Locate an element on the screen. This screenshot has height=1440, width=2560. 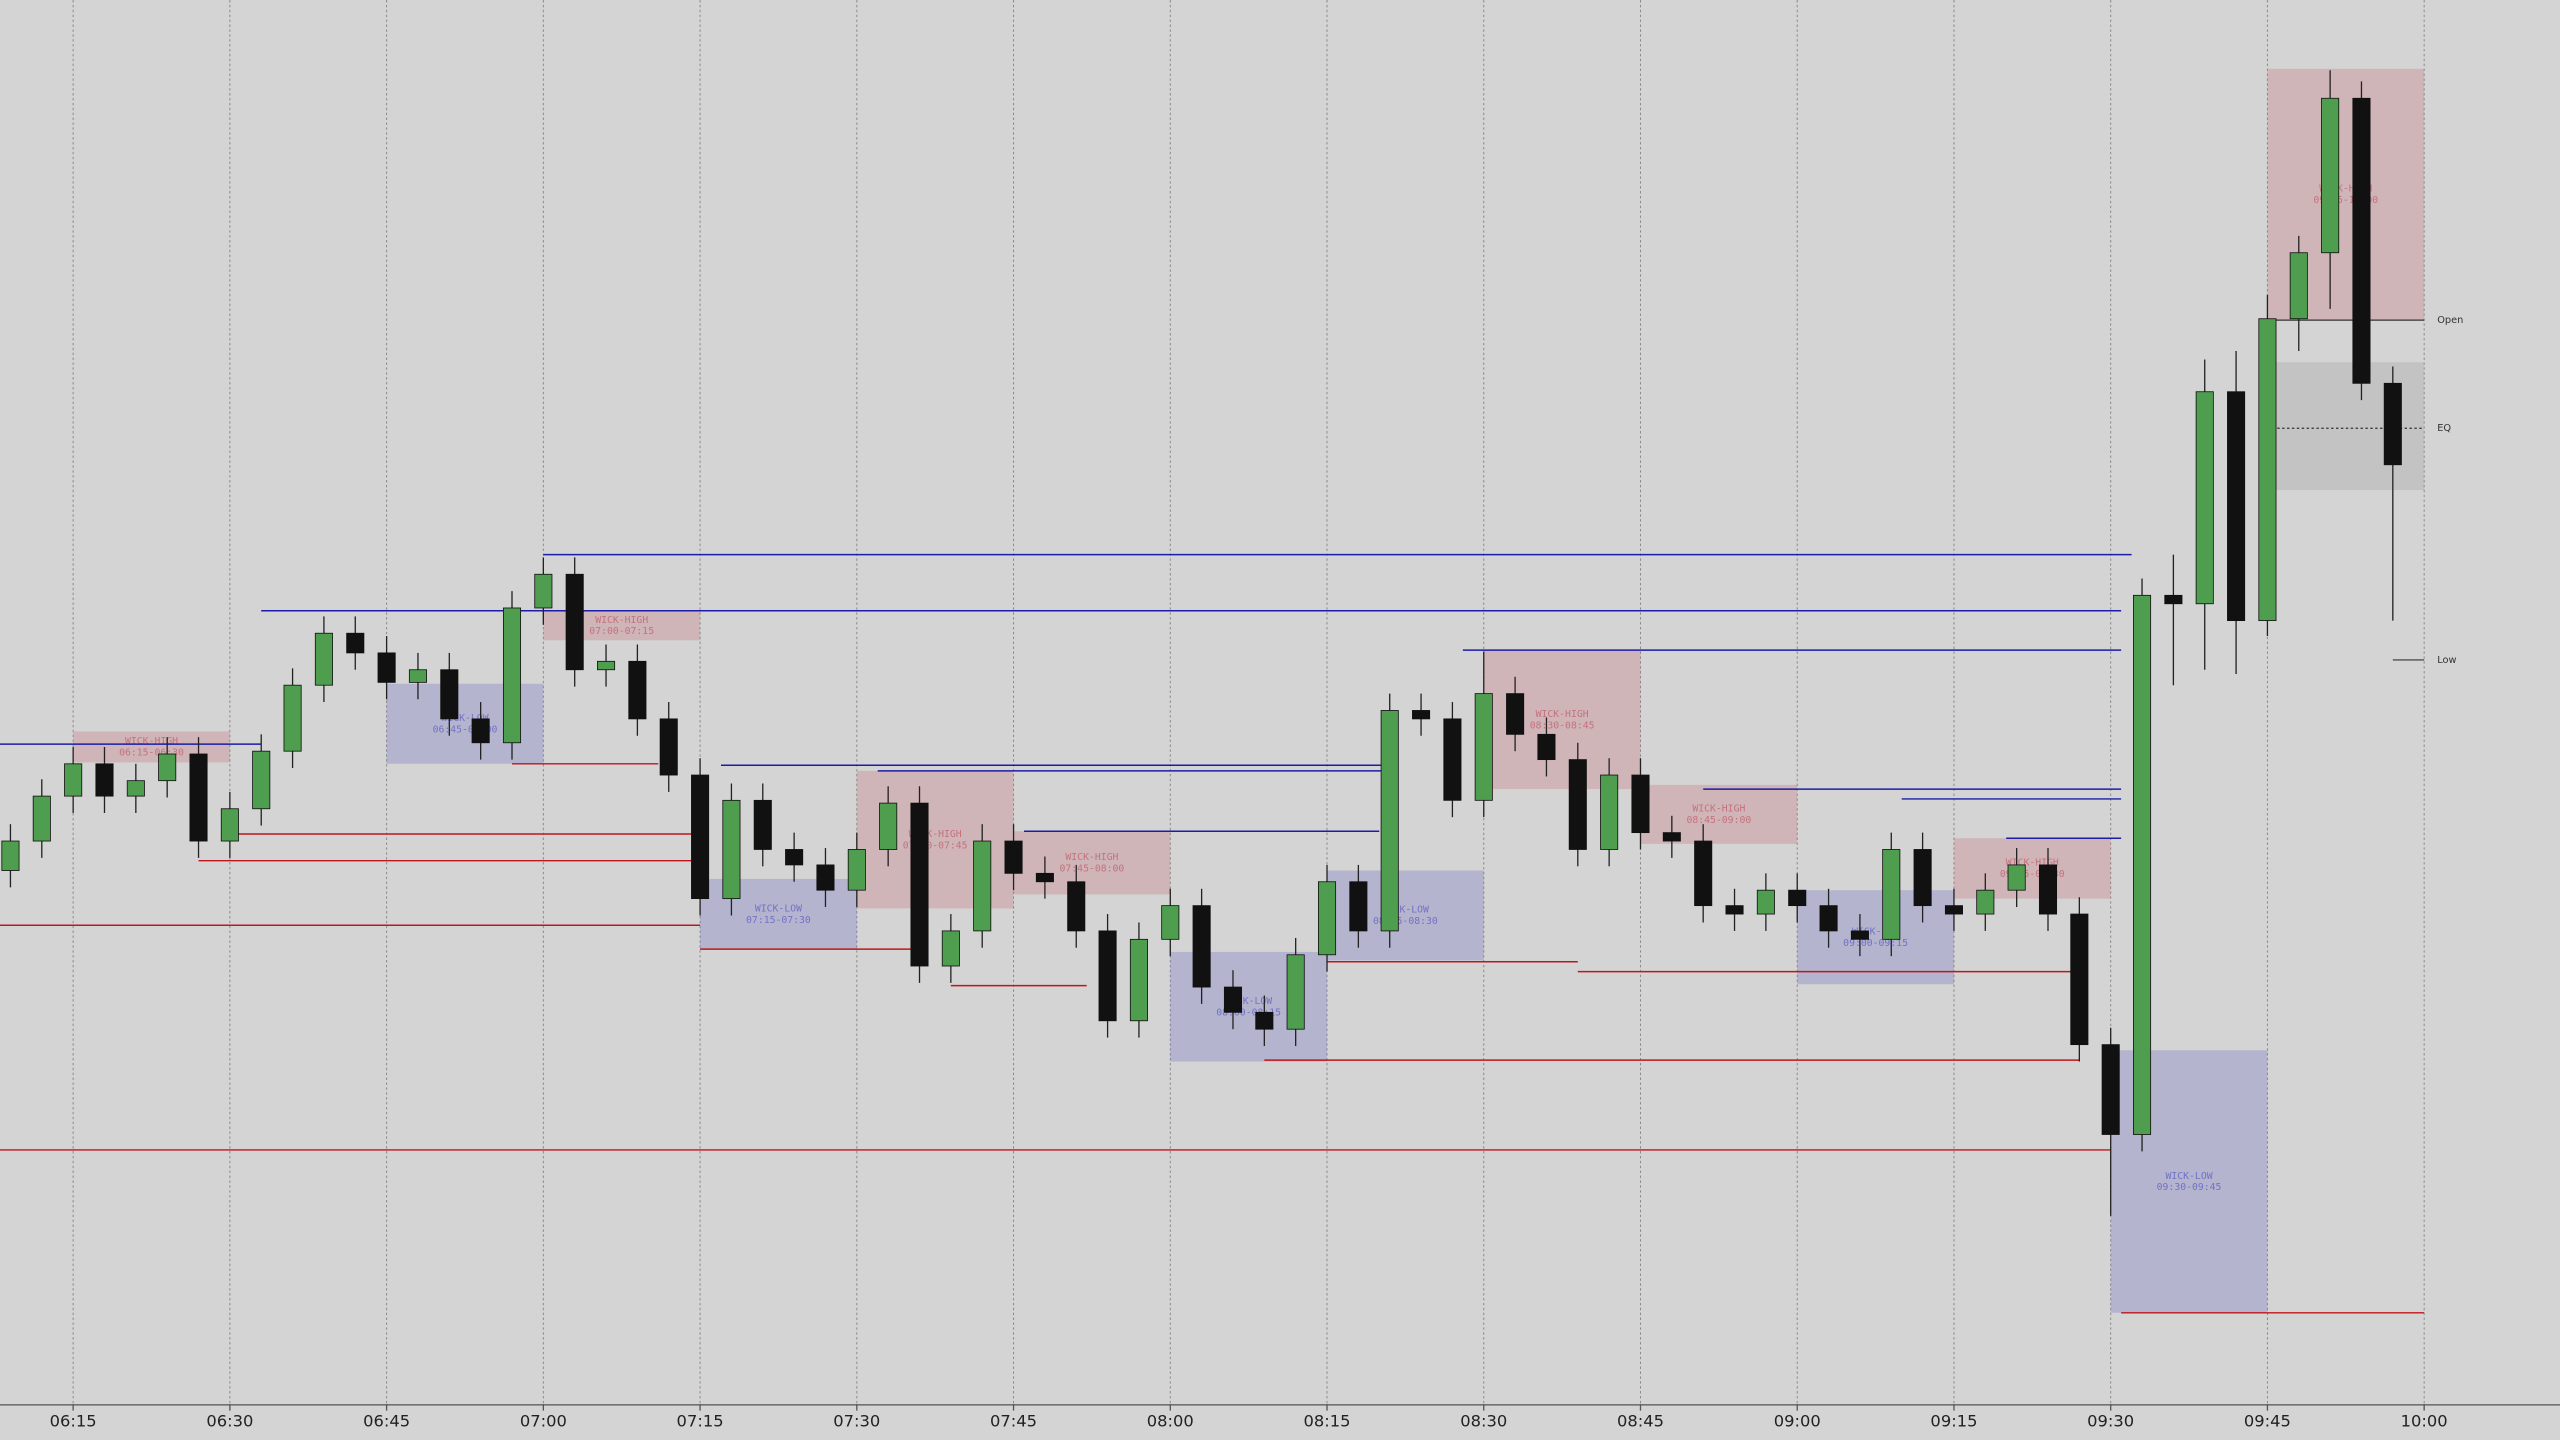
x-tick-label: 07:15 is located at coordinates (700, 1421).